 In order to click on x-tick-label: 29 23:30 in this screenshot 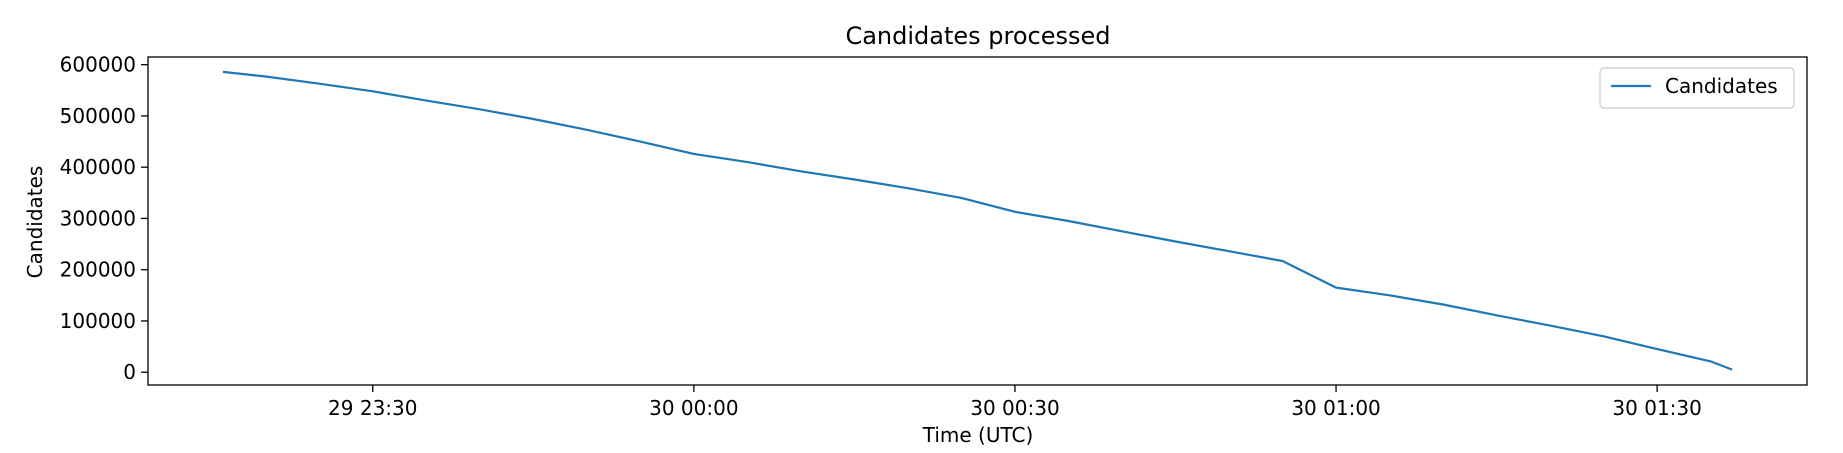, I will do `click(372, 408)`.